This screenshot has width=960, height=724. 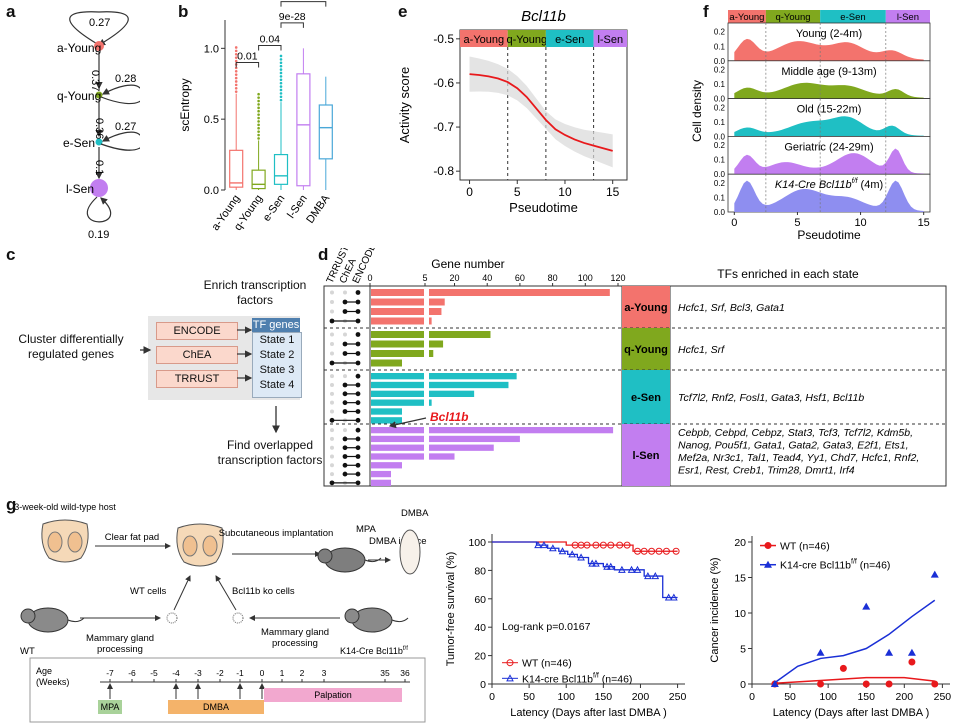 I want to click on y-axis-title: Activity score, so click(x=404, y=105).